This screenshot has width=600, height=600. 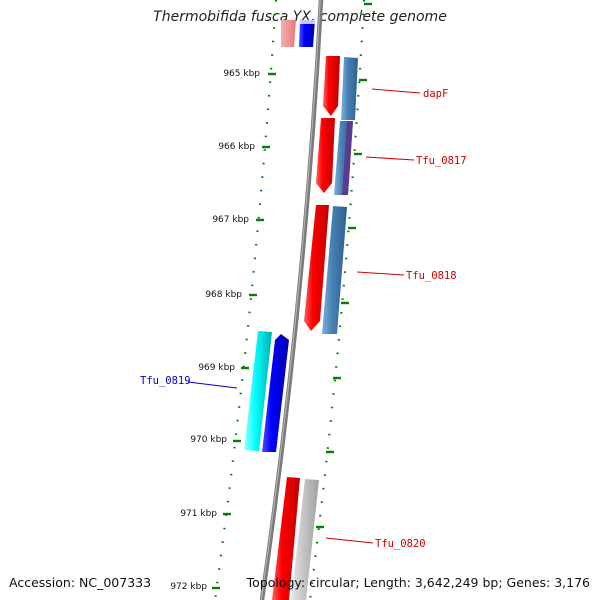 I want to click on outer-tick-ring, so click(x=337, y=300).